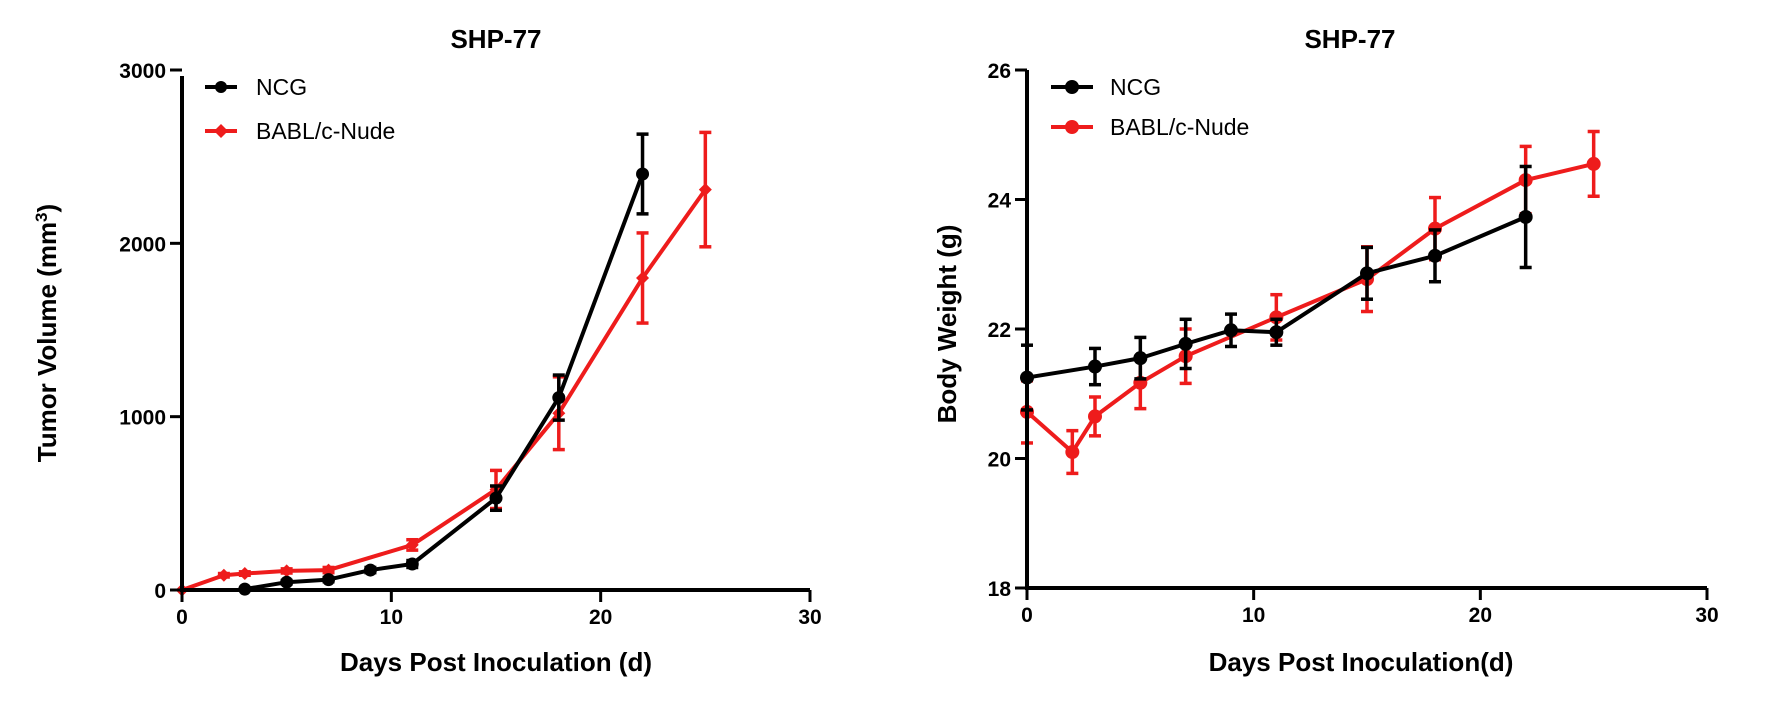 This screenshot has height=702, width=1783. I want to click on series-line-ncg, so click(444, 382).